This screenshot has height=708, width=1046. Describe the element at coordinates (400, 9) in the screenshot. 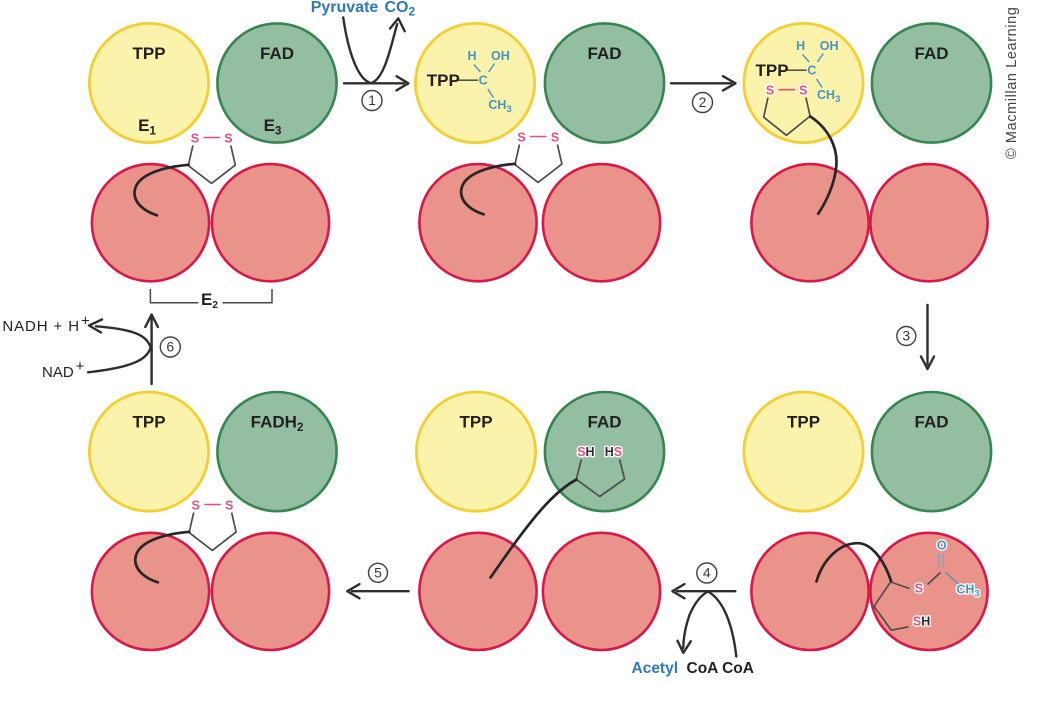

I see `svg-text: CO2` at that location.